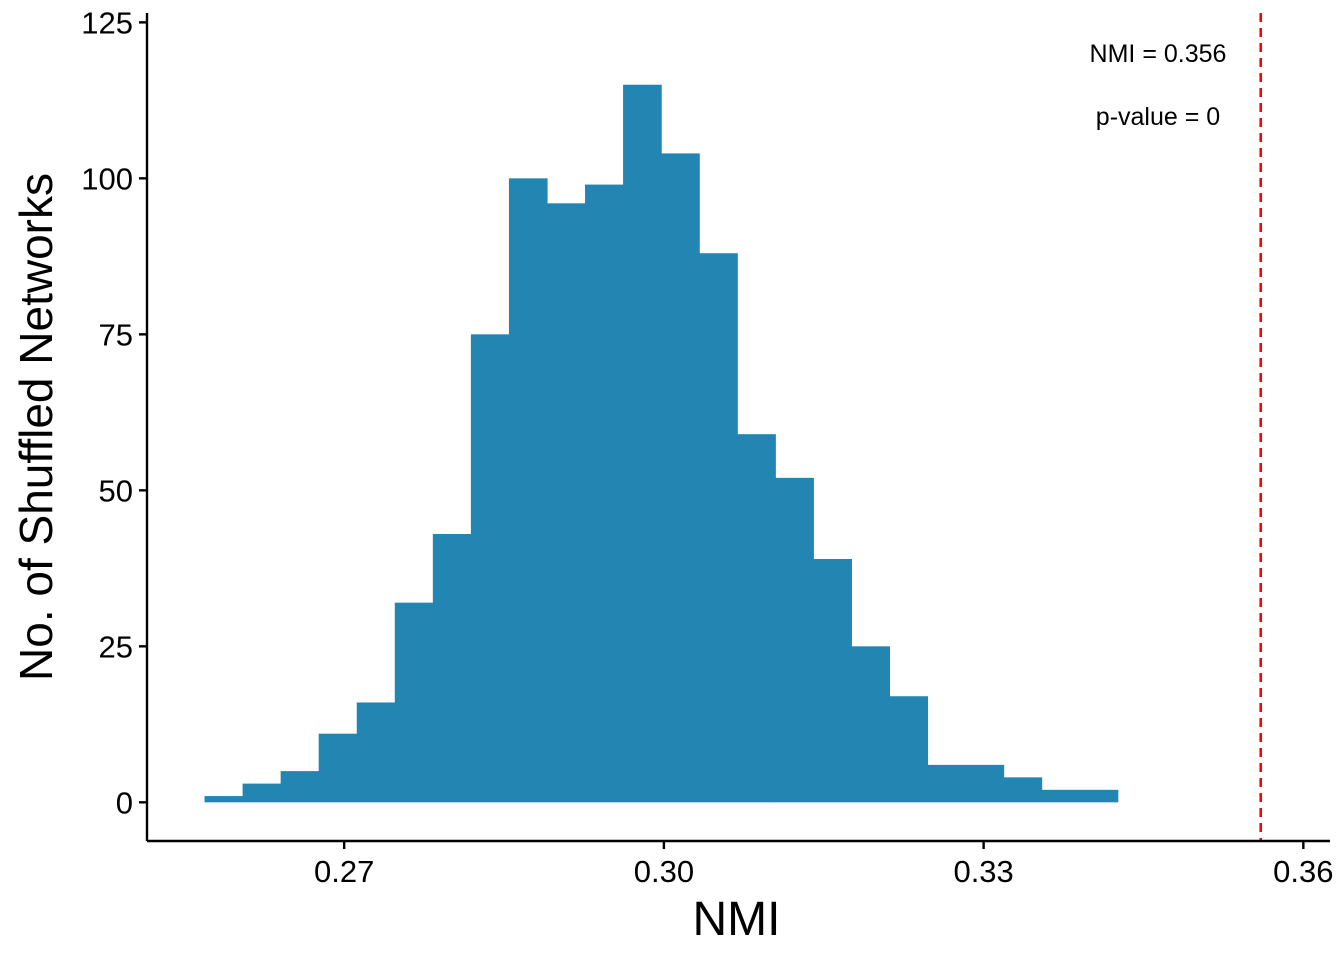  What do you see at coordinates (107, 178) in the screenshot?
I see `y-tick-label: 100` at bounding box center [107, 178].